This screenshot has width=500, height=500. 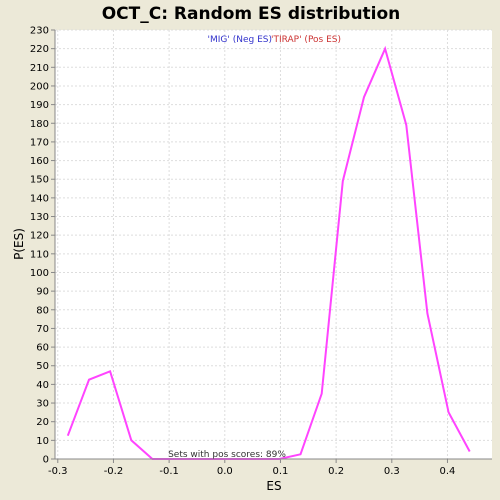 I want to click on y-tick-label: 90, so click(x=42, y=292).